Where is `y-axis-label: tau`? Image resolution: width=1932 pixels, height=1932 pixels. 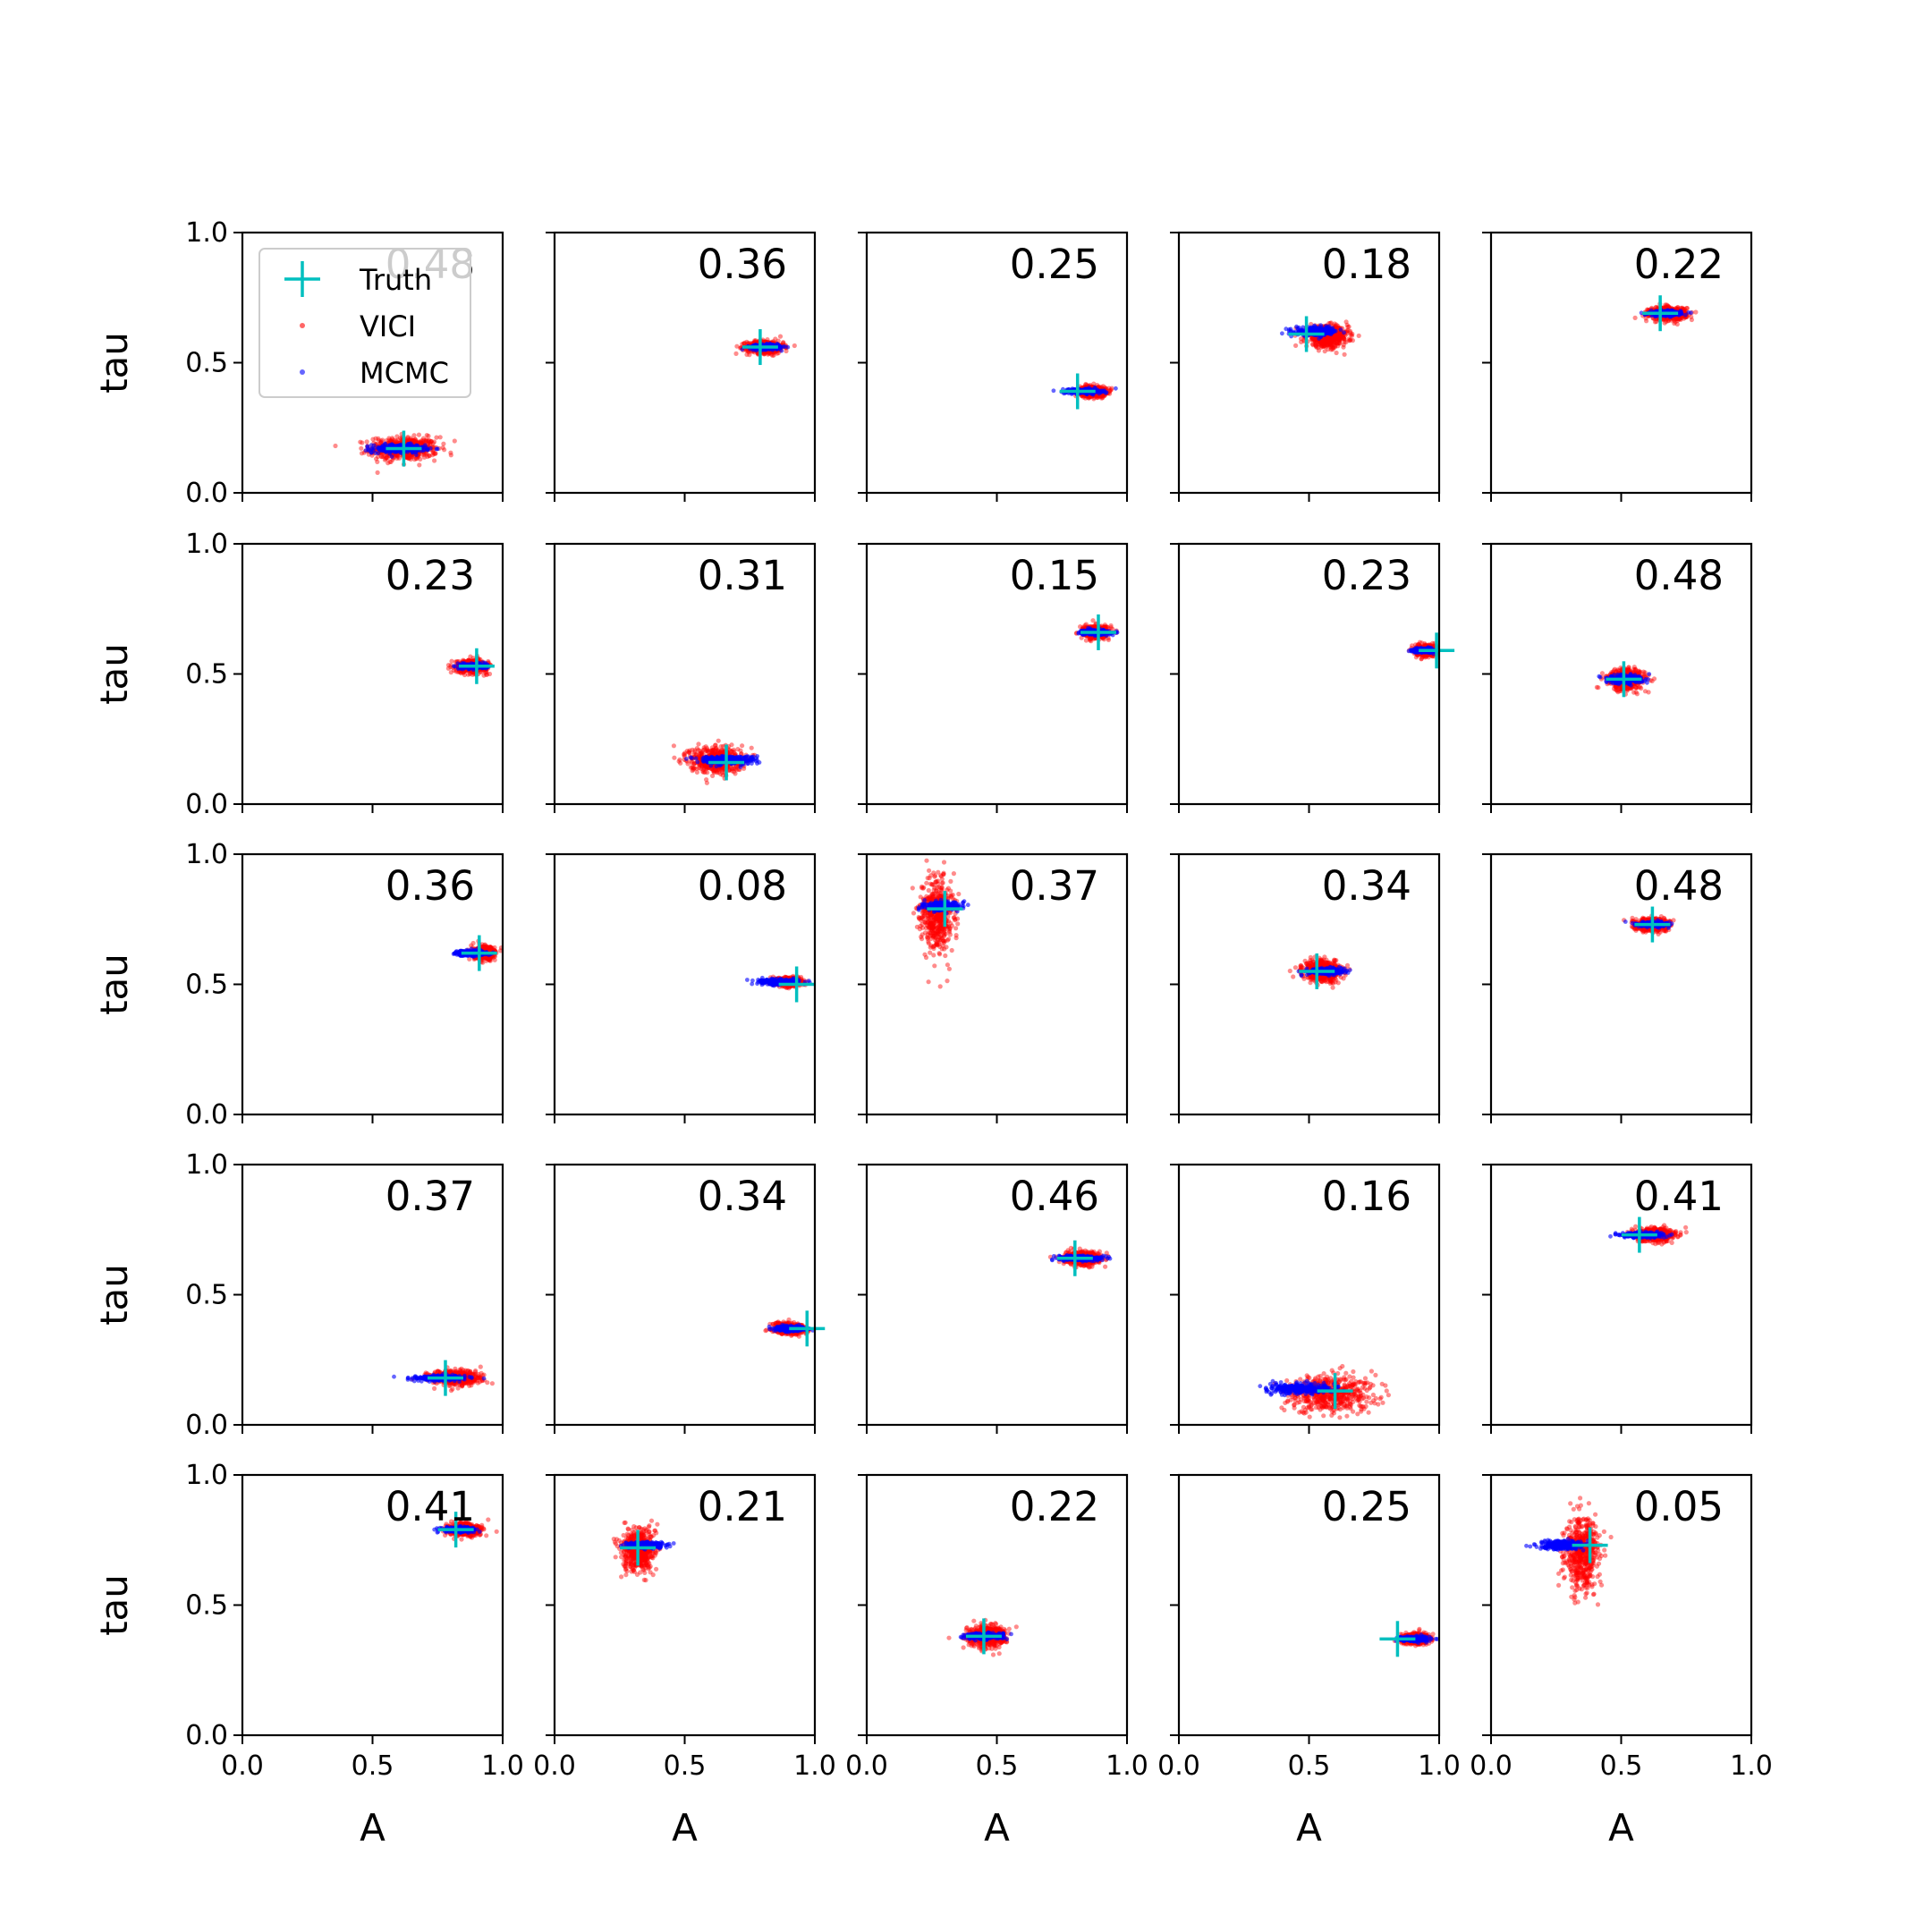 y-axis-label: tau is located at coordinates (114, 674).